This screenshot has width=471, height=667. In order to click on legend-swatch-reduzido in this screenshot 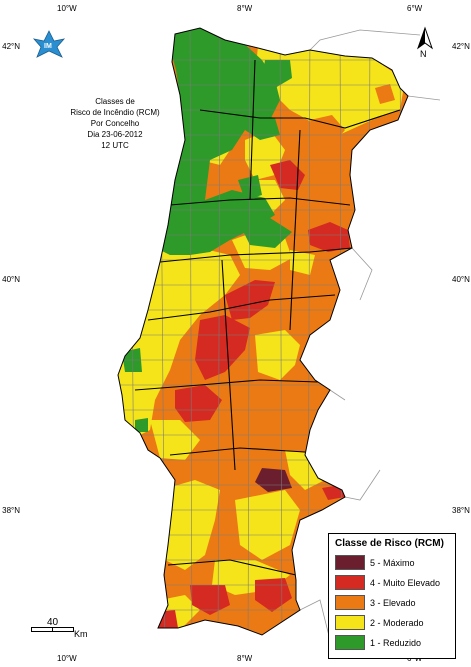, I will do `click(350, 642)`.